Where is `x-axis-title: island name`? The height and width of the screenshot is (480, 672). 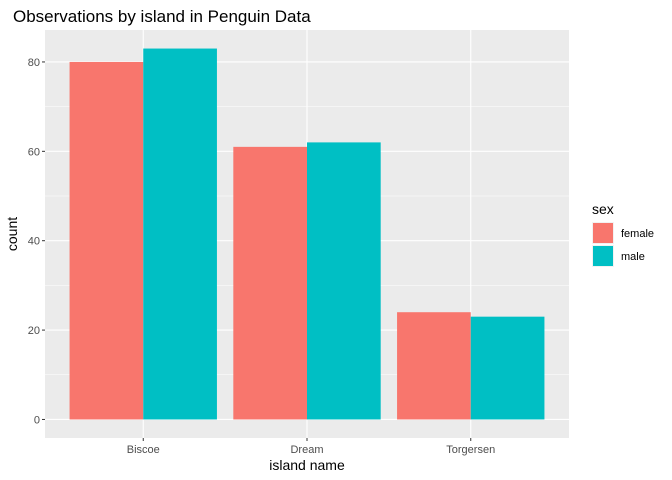
x-axis-title: island name is located at coordinates (307, 465).